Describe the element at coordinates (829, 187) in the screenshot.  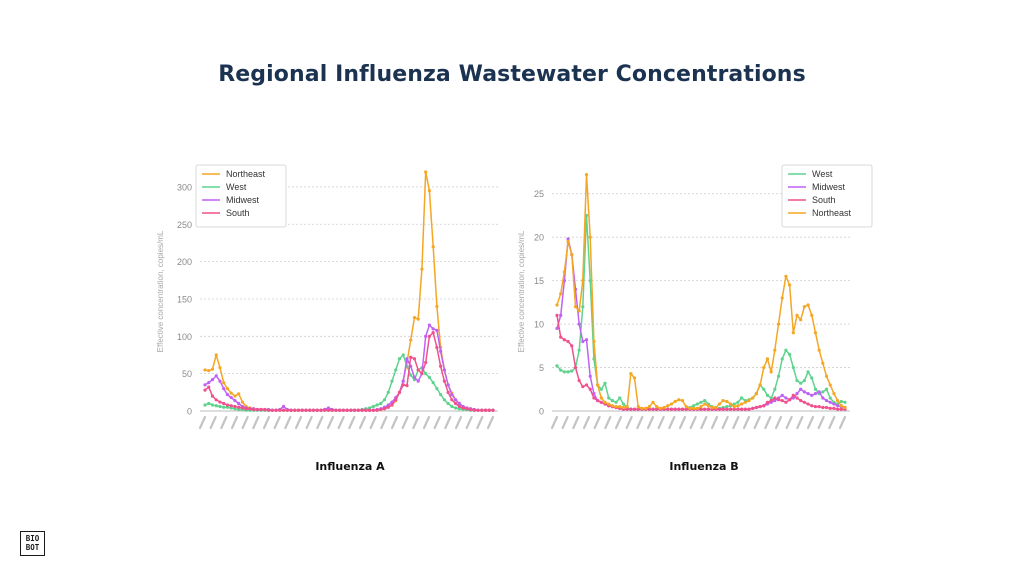
I see `legend-label: Midwest` at that location.